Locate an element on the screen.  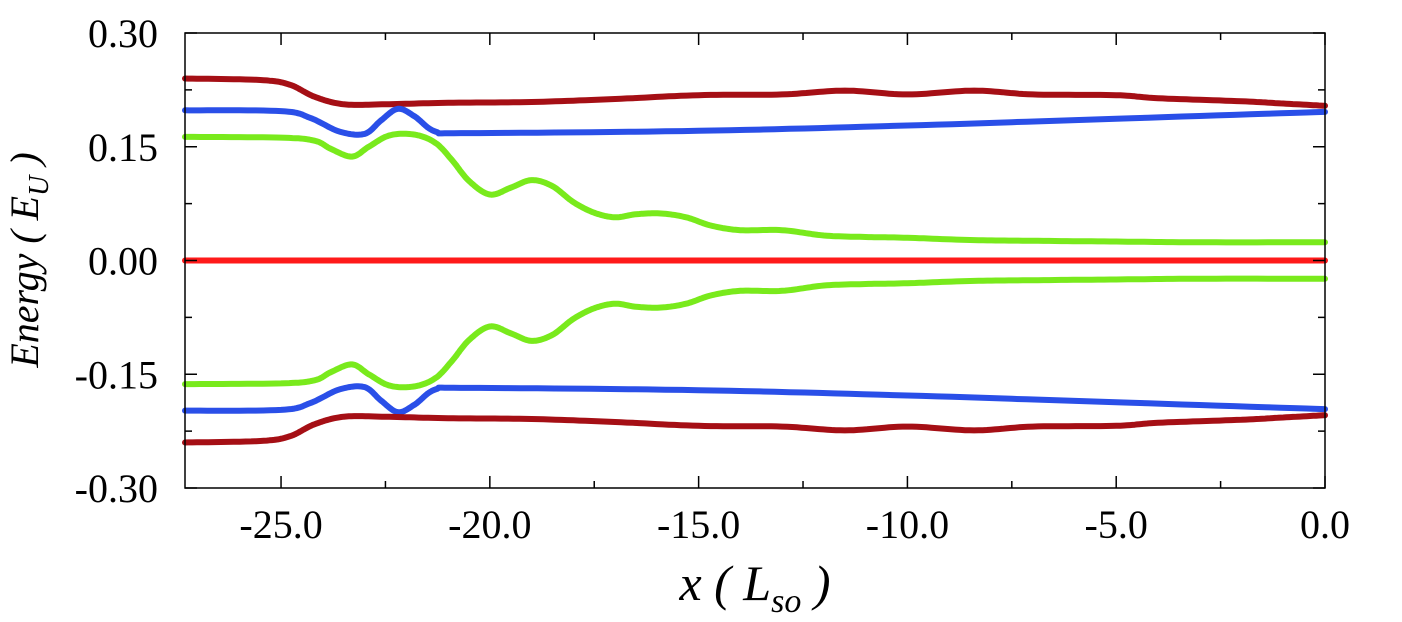
series-line-level-2-upper is located at coordinates (755, 121).